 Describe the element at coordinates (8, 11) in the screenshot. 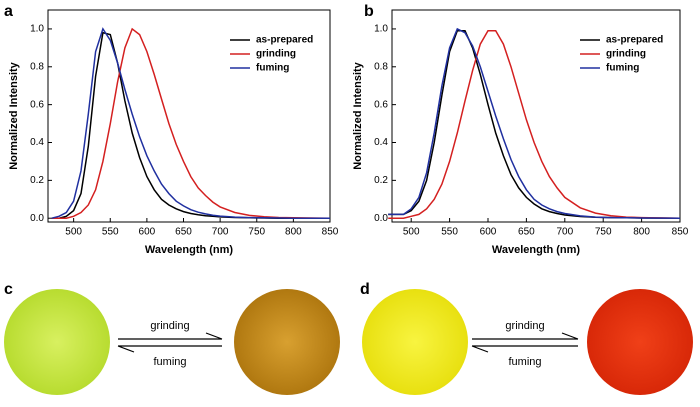

I see `panel-label: a` at that location.